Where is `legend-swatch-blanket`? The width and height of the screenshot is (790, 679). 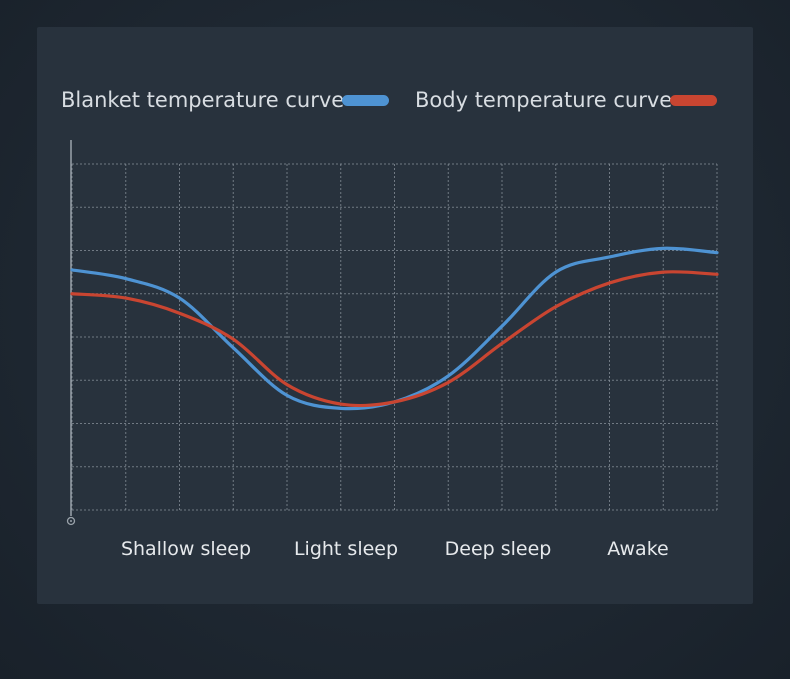
legend-swatch-blanket is located at coordinates (365, 100).